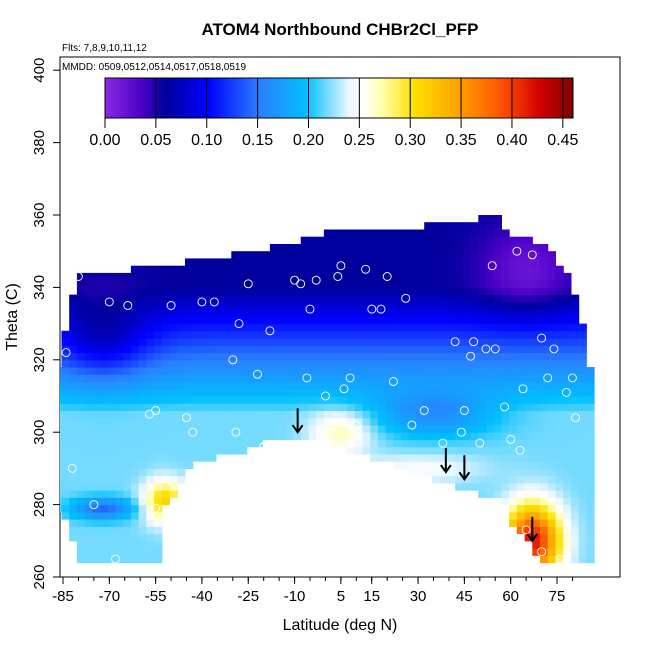 The height and width of the screenshot is (650, 650). What do you see at coordinates (308, 140) in the screenshot?
I see `colorbar-tick-label: 0.20` at bounding box center [308, 140].